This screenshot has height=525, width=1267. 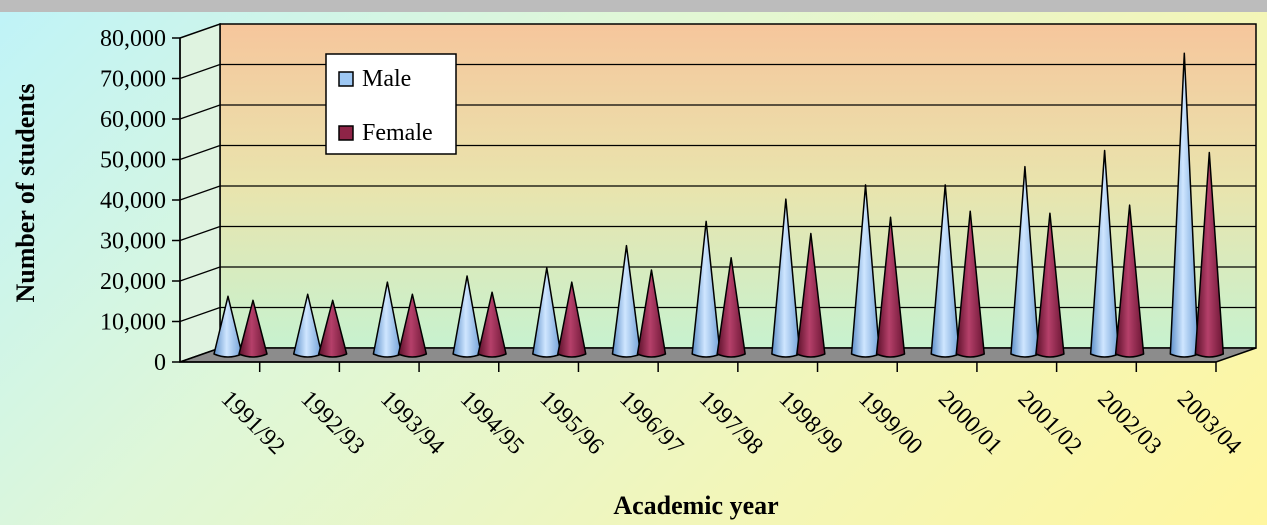 I want to click on y-tick-label: 30,000, so click(x=133, y=242).